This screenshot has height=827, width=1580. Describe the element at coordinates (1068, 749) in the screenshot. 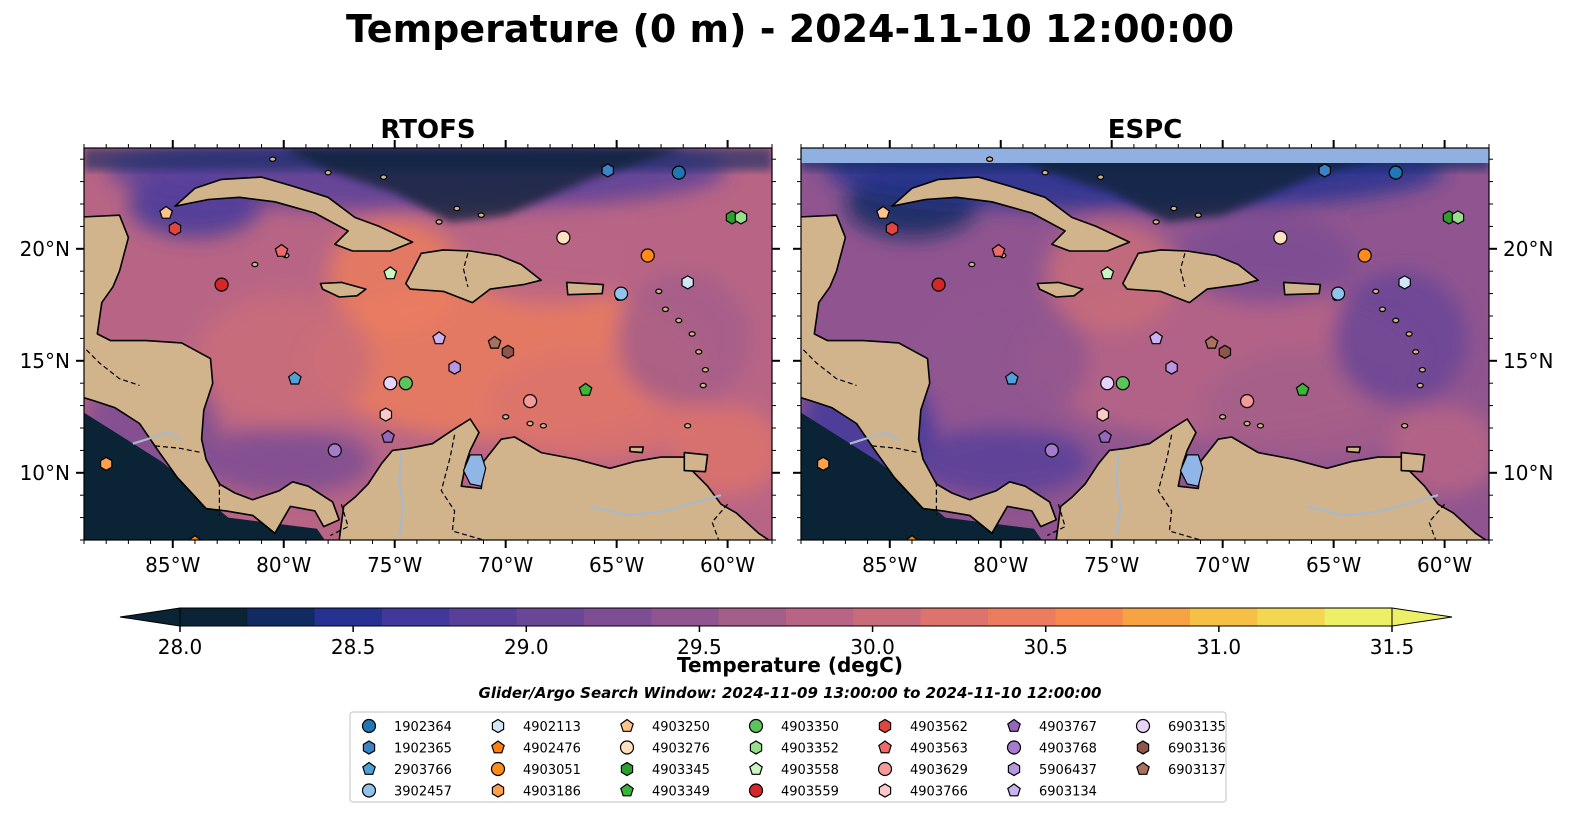

I see `legend-label: 4903768` at that location.